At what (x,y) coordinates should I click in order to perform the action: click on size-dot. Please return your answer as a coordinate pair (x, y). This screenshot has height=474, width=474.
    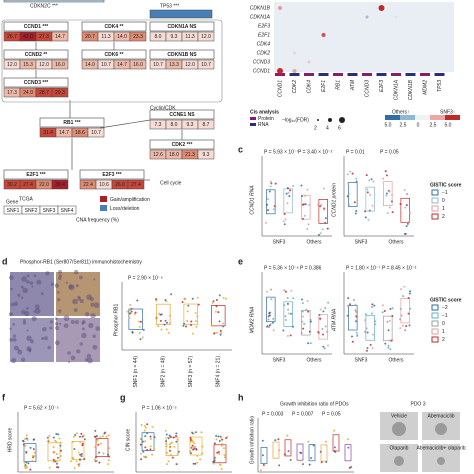
    Looking at the image, I should click on (342, 120).